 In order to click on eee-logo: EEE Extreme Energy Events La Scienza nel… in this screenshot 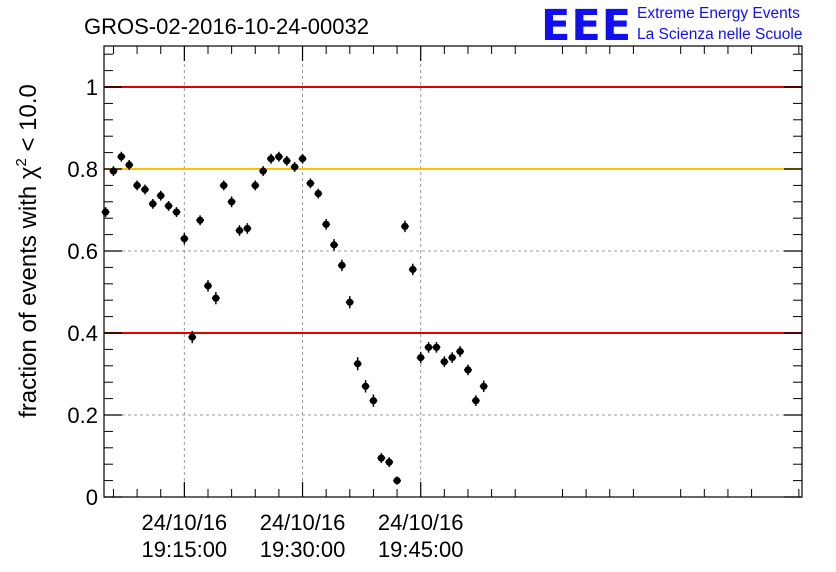, I will do `click(671, 26)`.